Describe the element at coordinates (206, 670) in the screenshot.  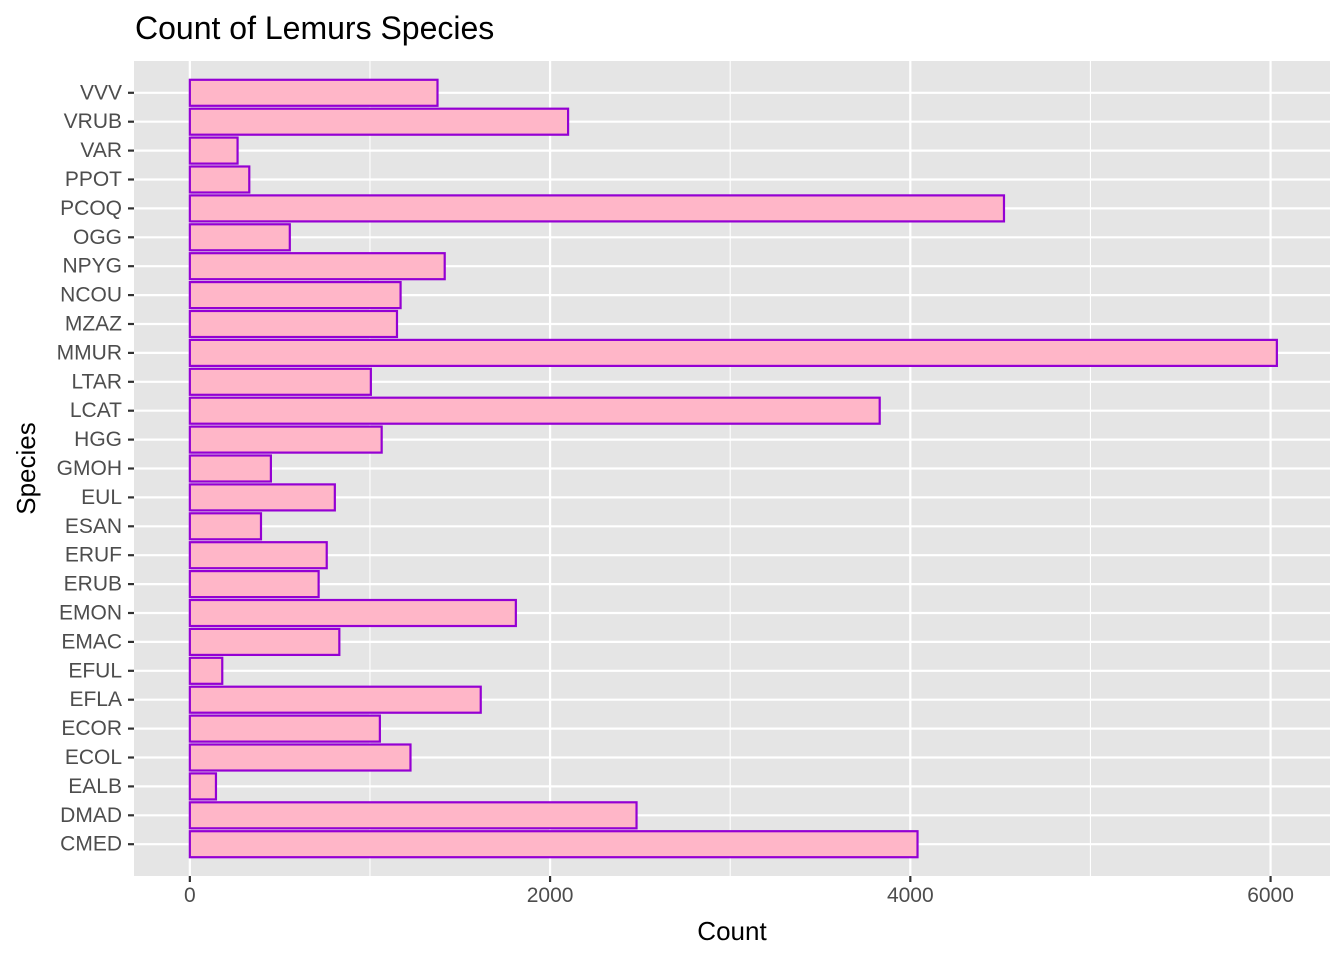
I see `bar-eful` at that location.